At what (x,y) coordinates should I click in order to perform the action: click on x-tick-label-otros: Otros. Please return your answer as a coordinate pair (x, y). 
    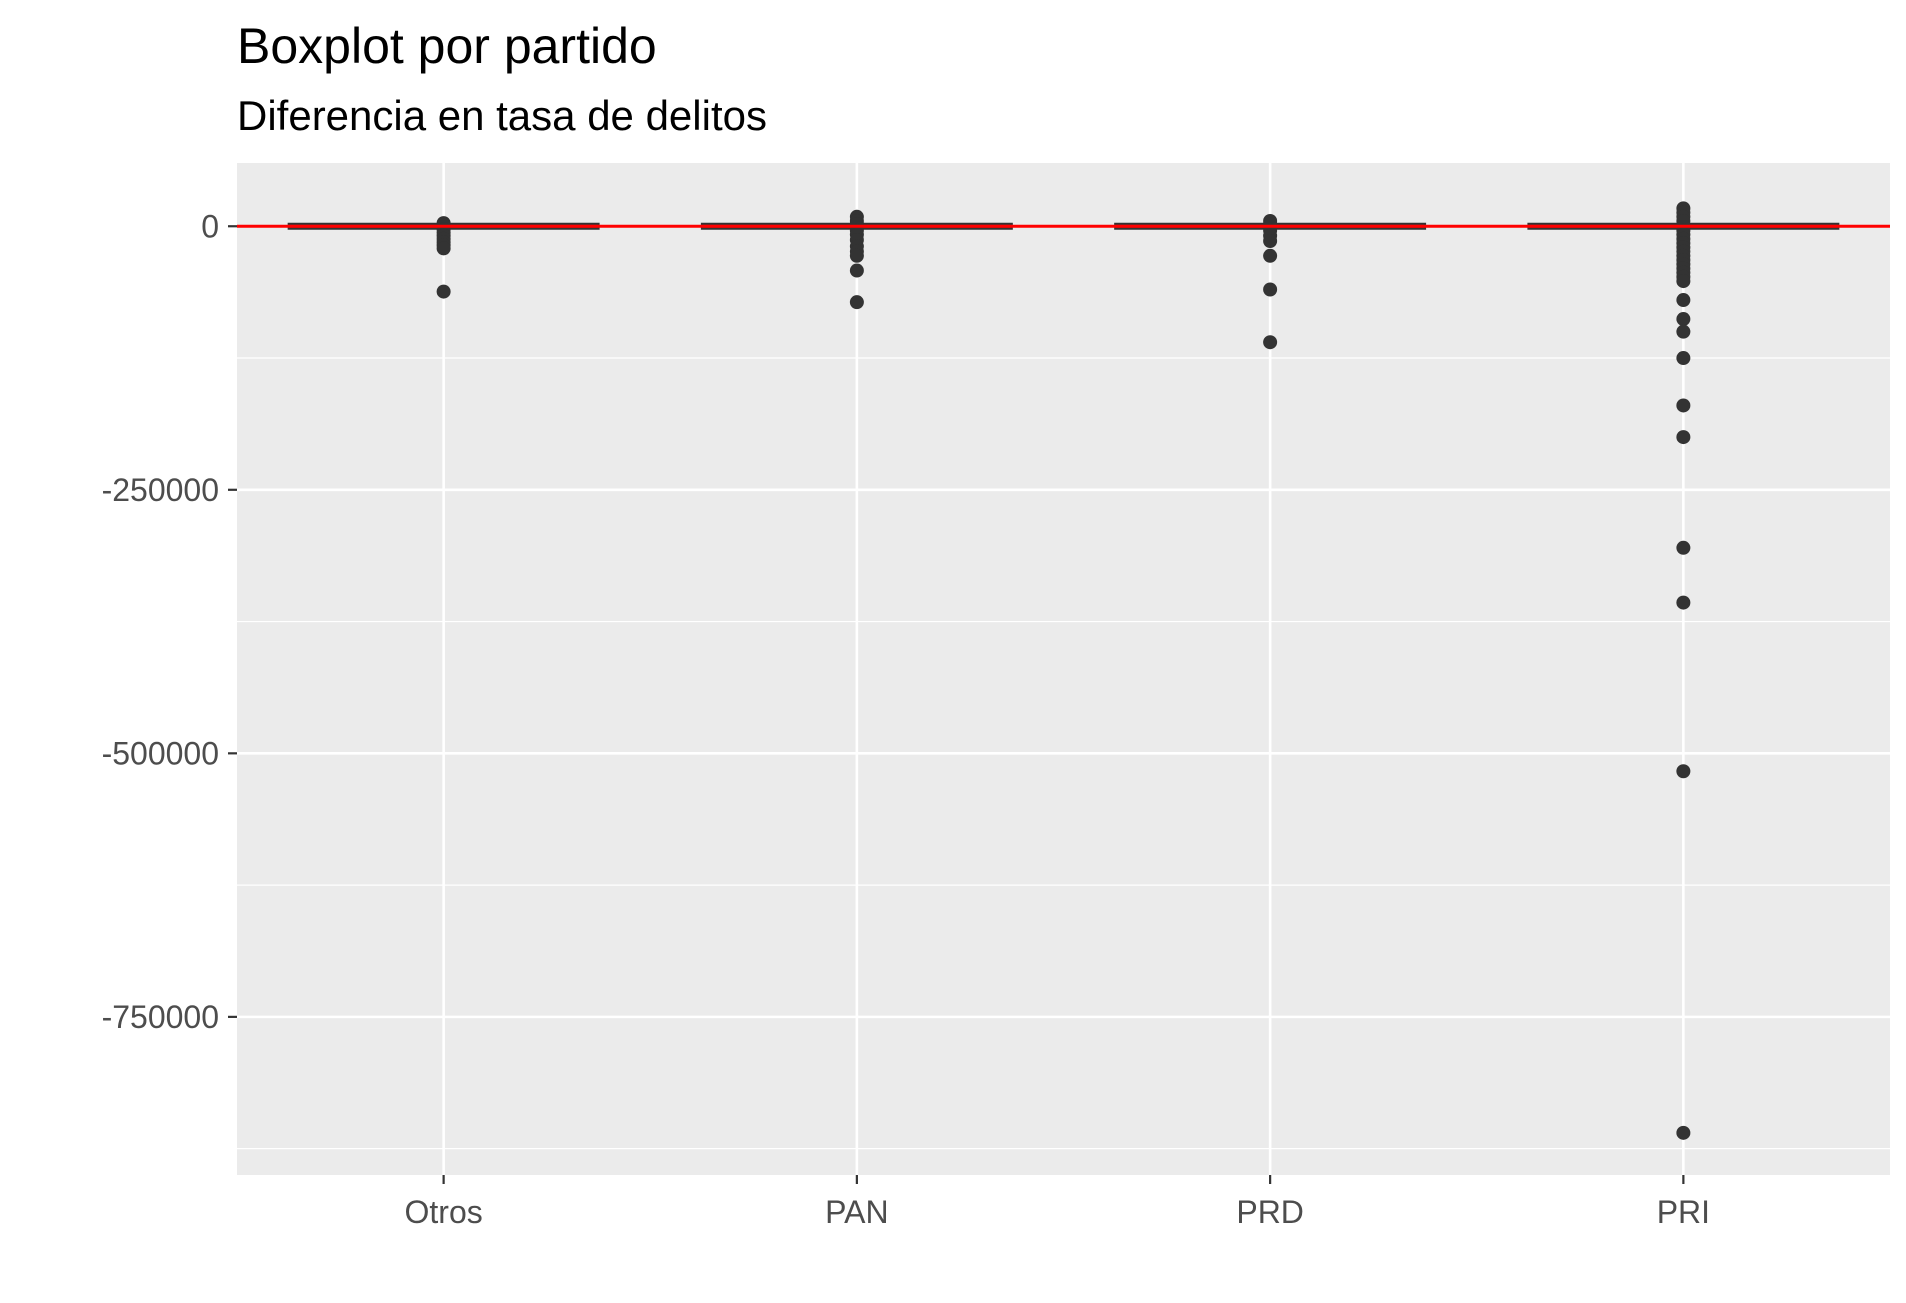
    Looking at the image, I should click on (444, 1212).